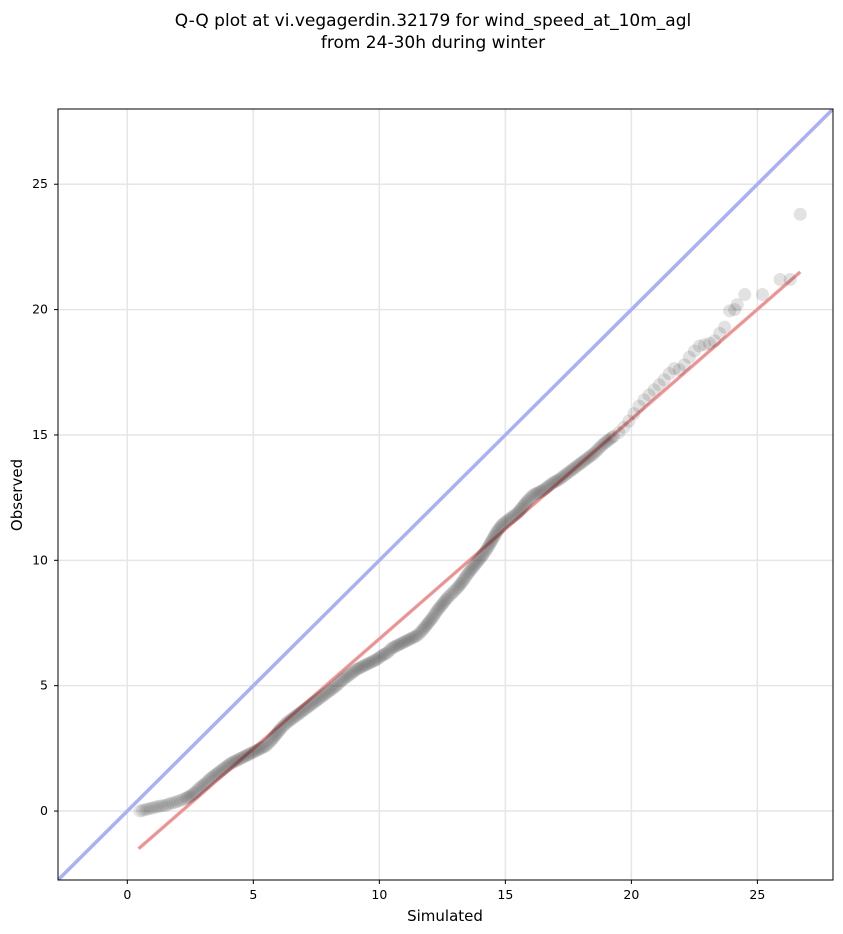 The width and height of the screenshot is (843, 934). I want to click on x-tick-label: 0, so click(127, 894).